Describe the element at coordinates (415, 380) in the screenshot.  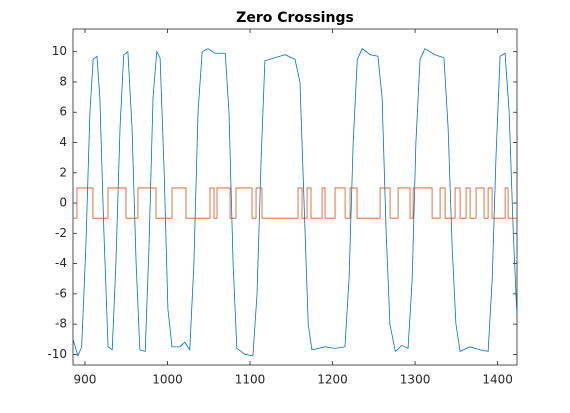
I see `x-tick-label: 1300` at that location.